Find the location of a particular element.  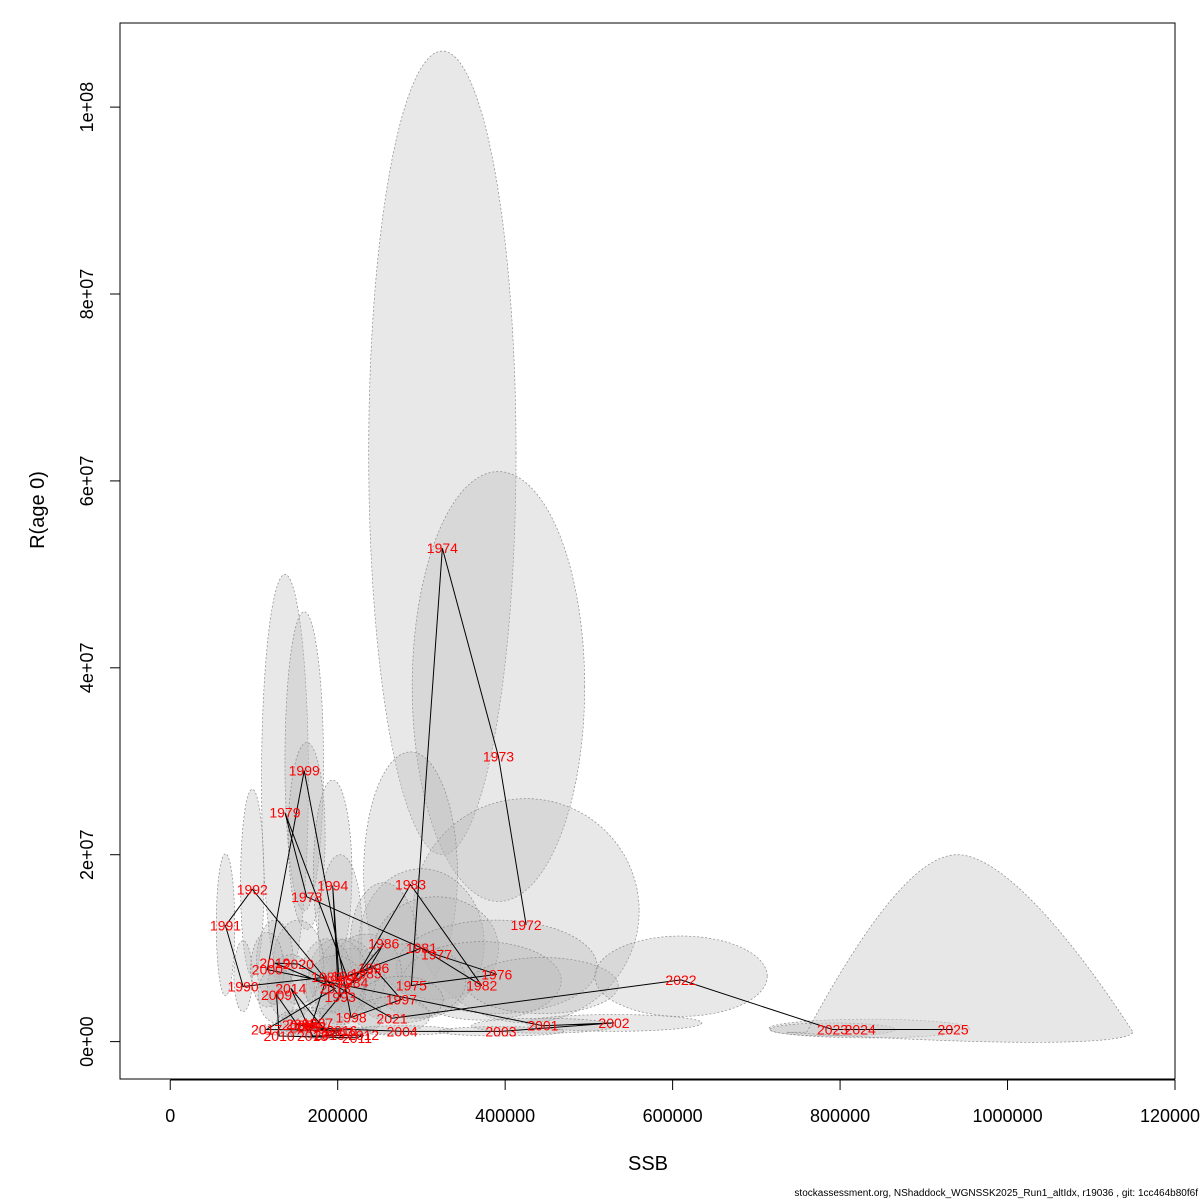

year-label-1977: 1977 is located at coordinates (436, 955).